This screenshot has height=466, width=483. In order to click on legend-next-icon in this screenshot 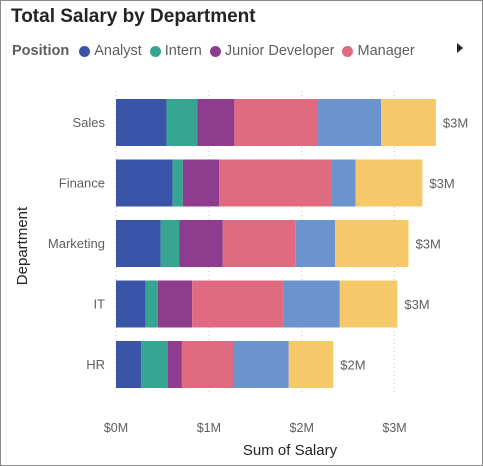, I will do `click(460, 48)`.